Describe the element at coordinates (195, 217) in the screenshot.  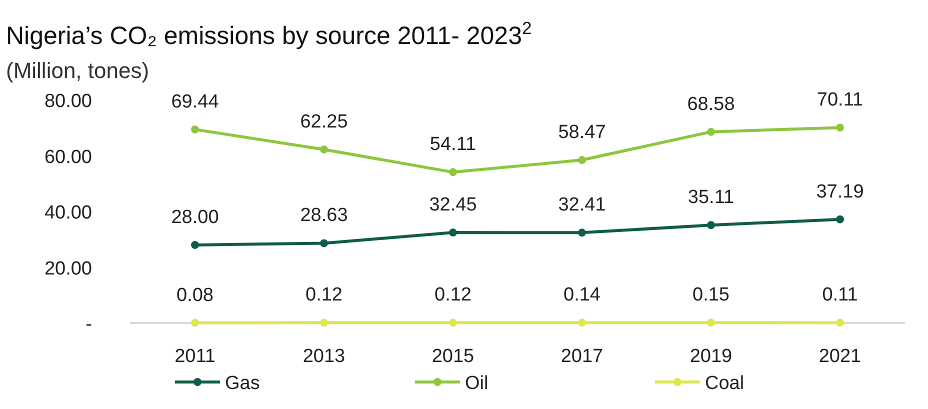
I see `data-label: 28.00` at that location.